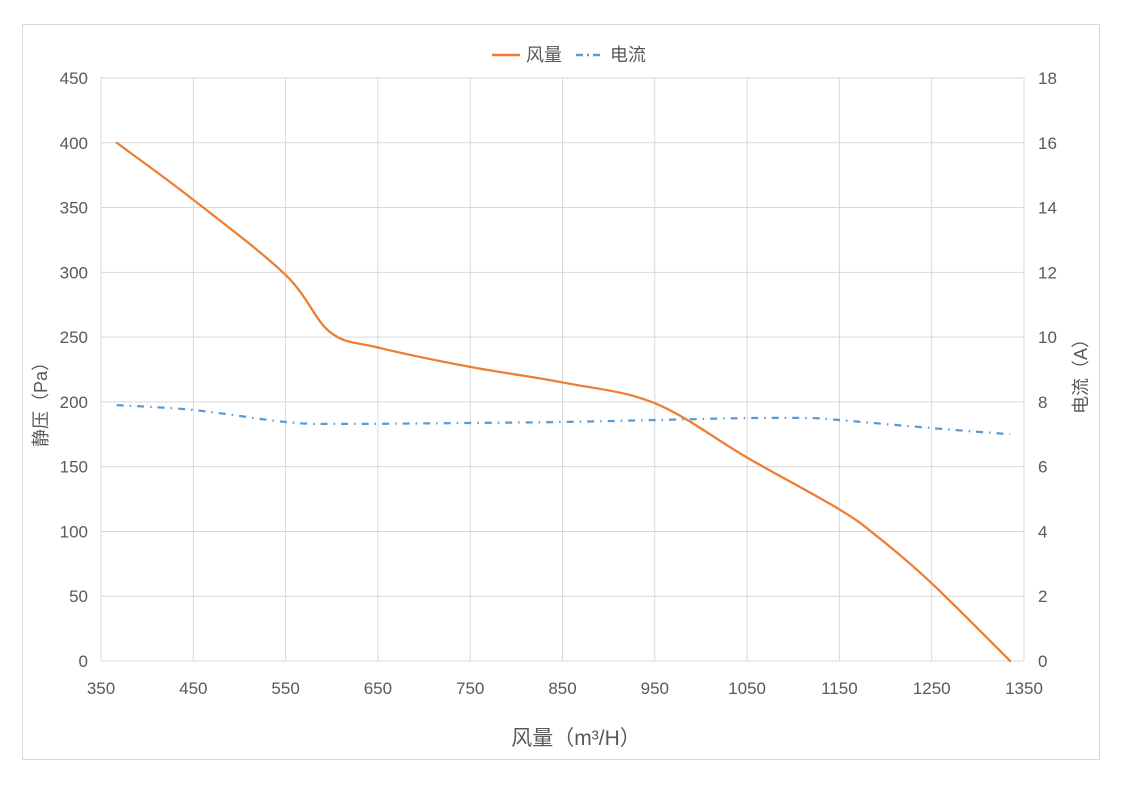 The width and height of the screenshot is (1128, 785). What do you see at coordinates (1081, 372) in the screenshot?
I see `y2-axis-title: 电流（A）` at bounding box center [1081, 372].